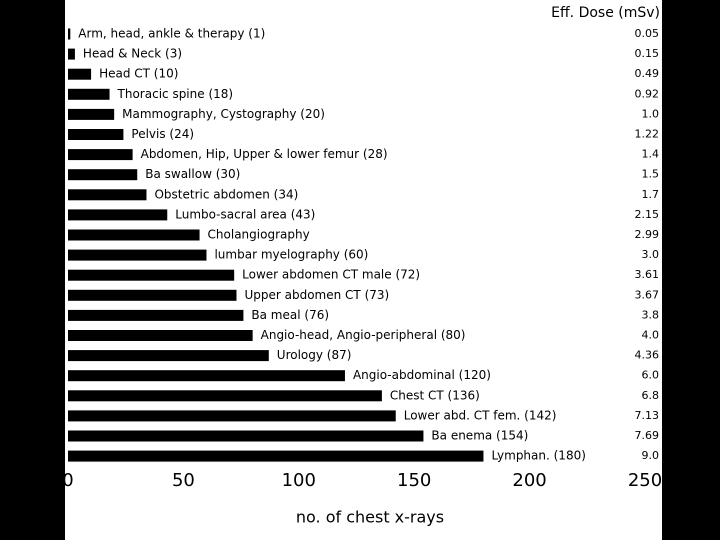 This screenshot has height=540, width=720. Describe the element at coordinates (651, 395) in the screenshot. I see `dose-label: 6.8` at that location.